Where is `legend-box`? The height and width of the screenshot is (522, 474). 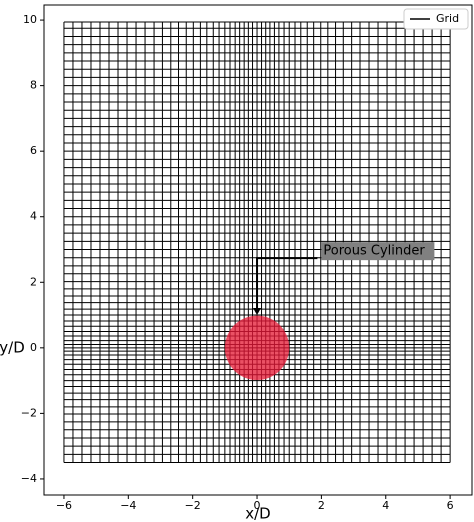
legend-box is located at coordinates (436, 19).